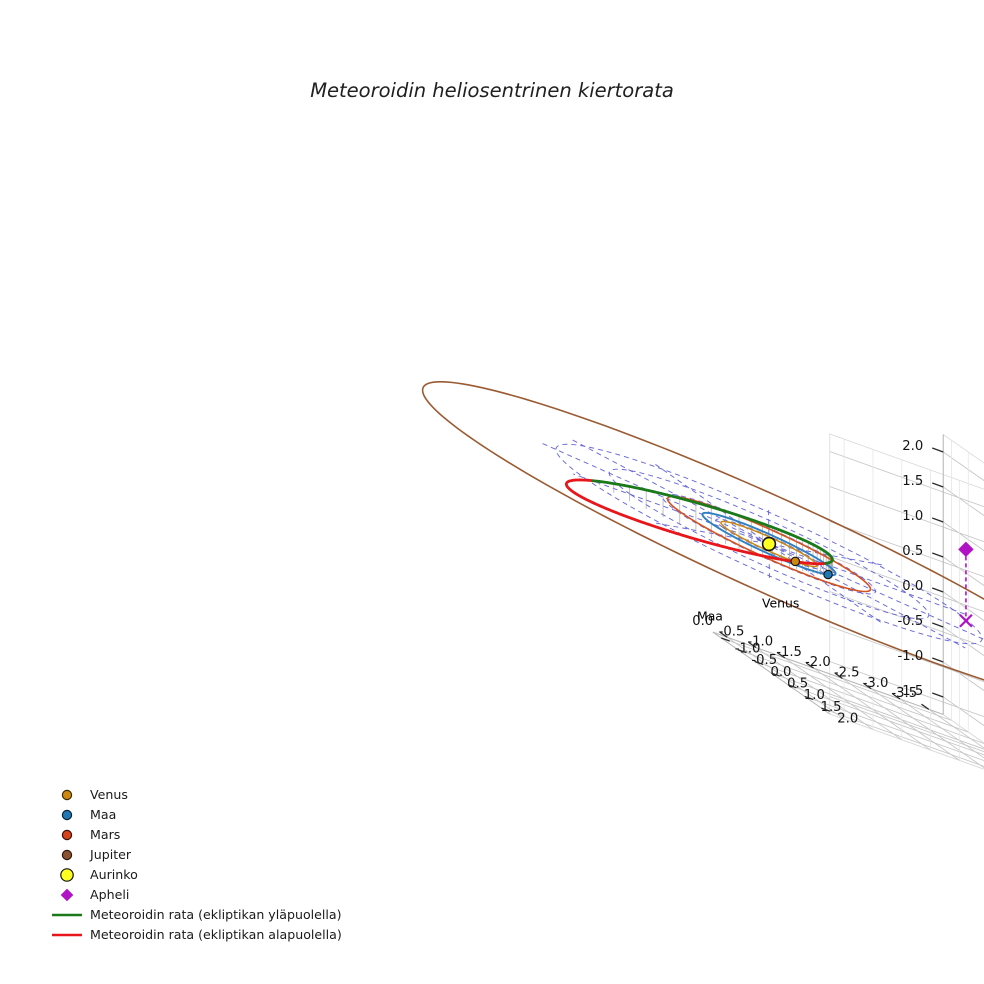 This screenshot has width=984, height=984. Describe the element at coordinates (912, 481) in the screenshot. I see `z-tick-label: 1.5` at that location.